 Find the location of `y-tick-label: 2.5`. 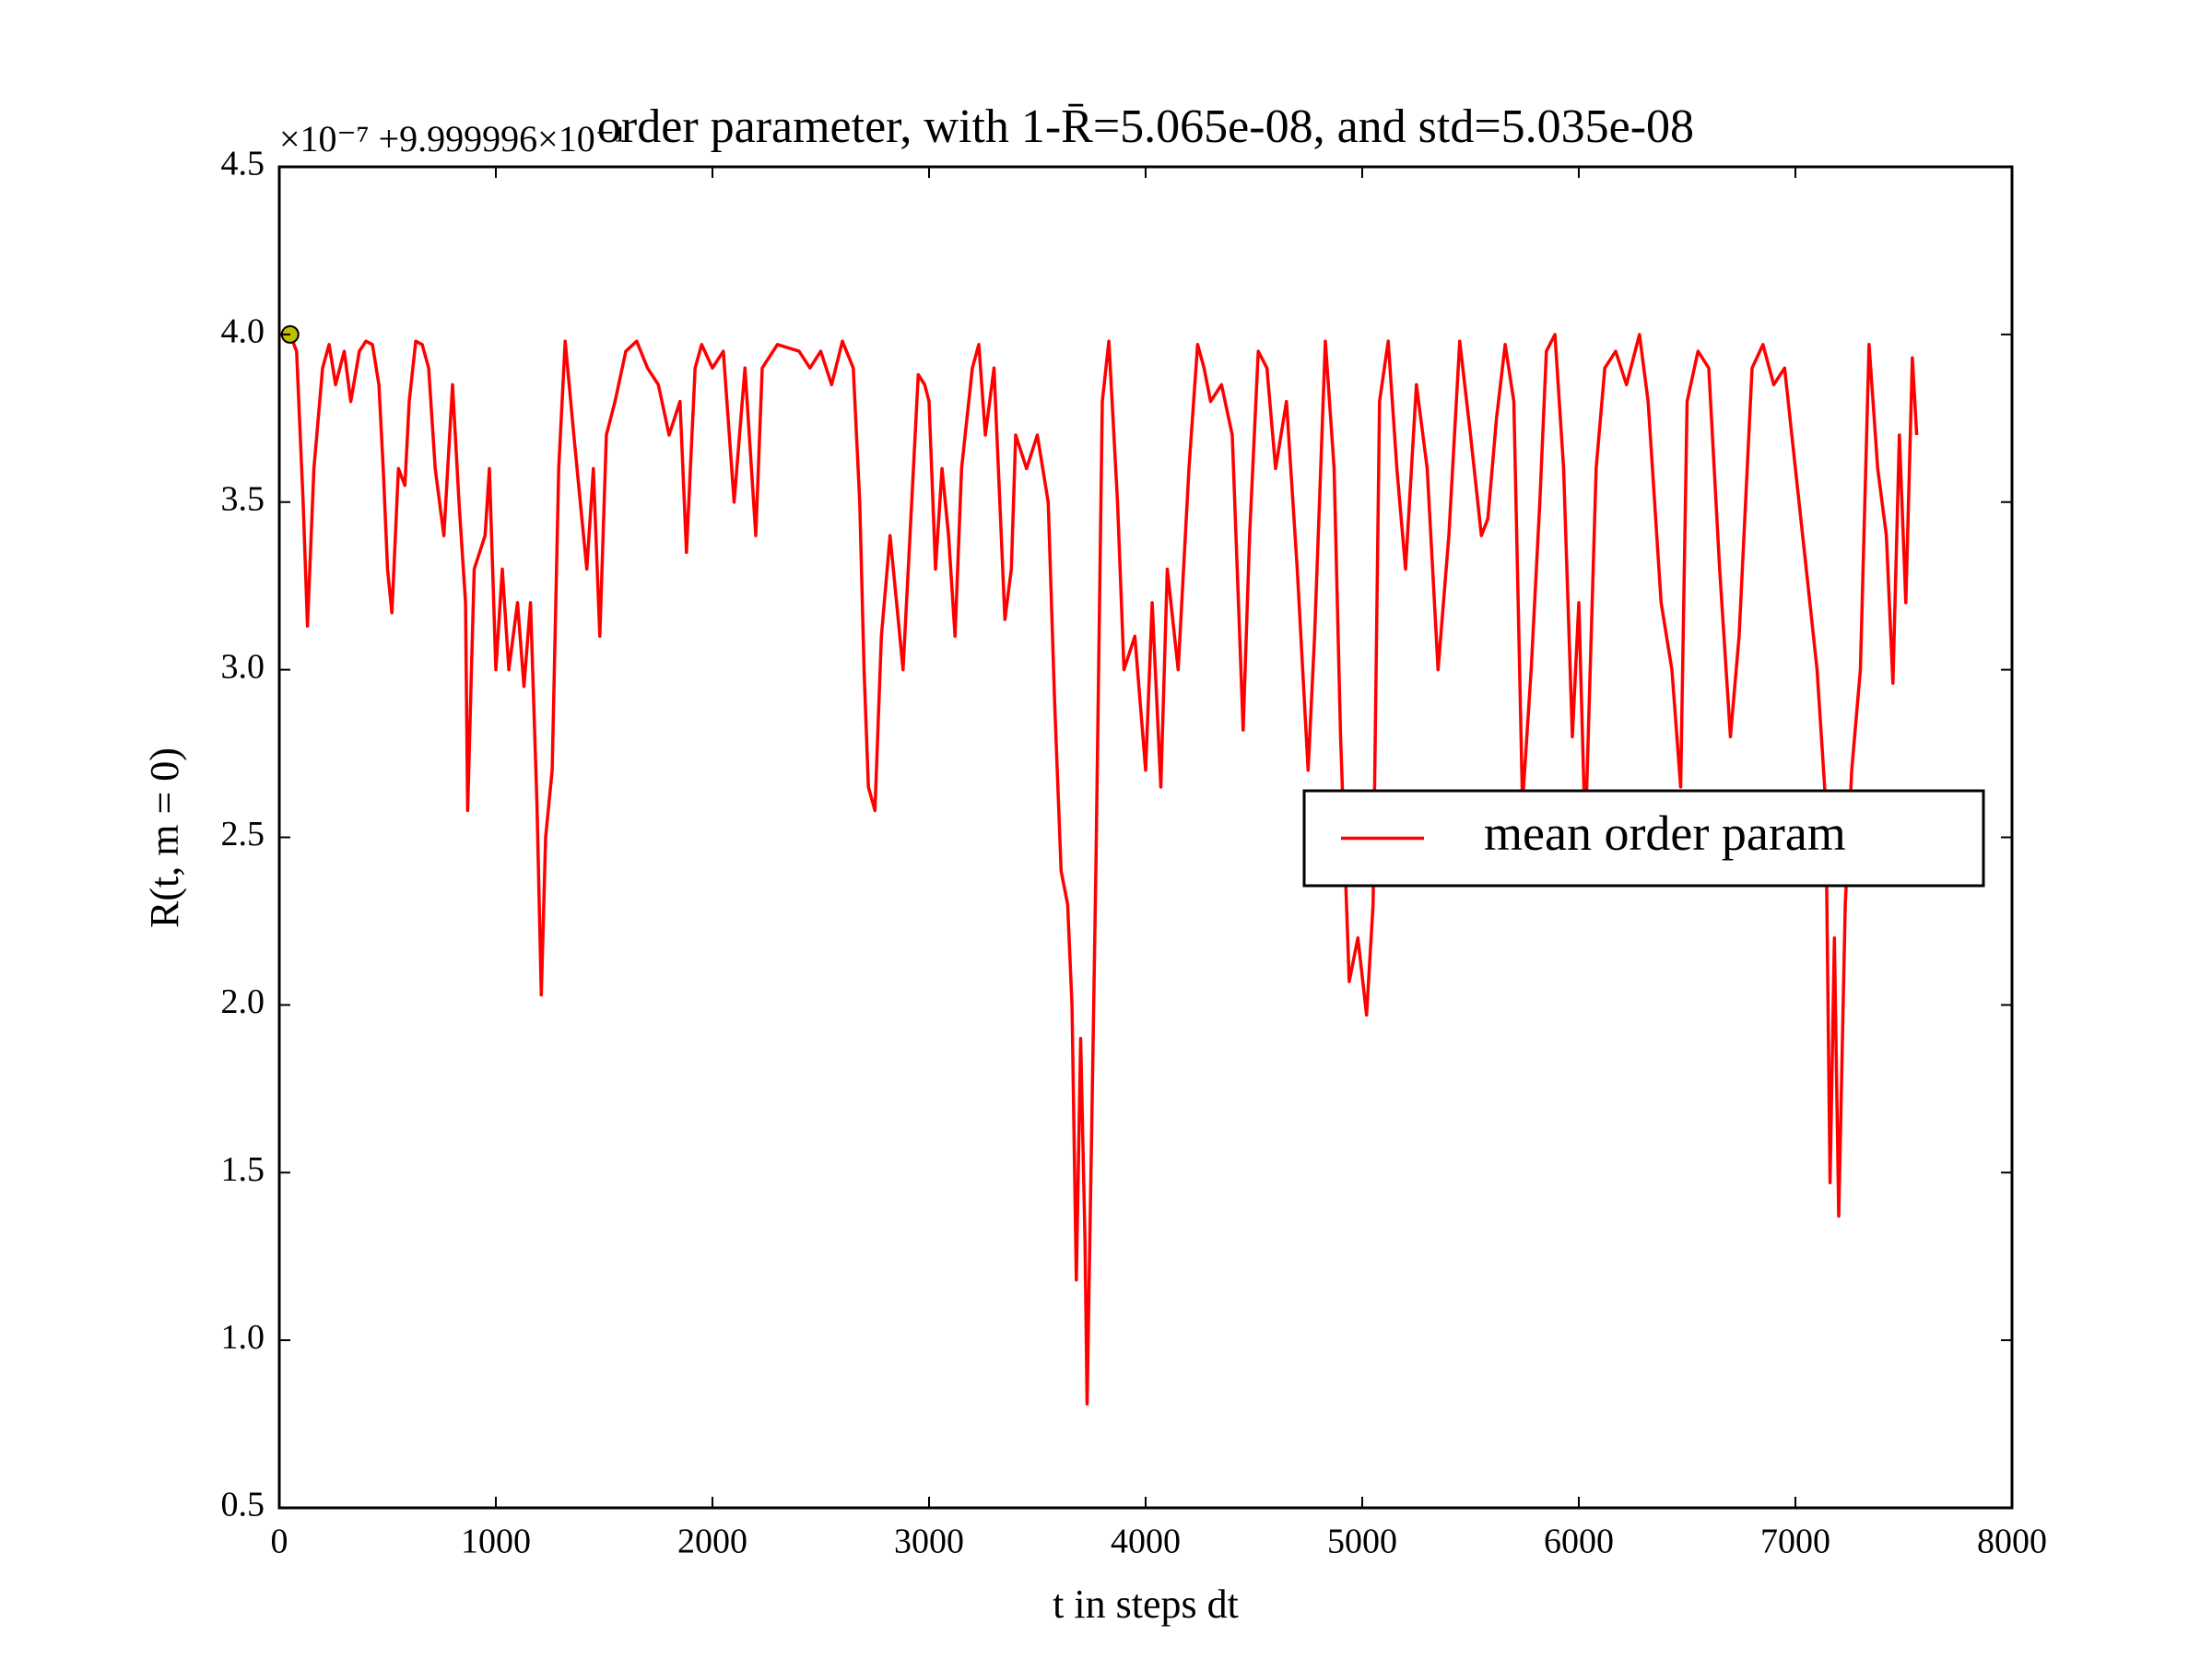

y-tick-label: 2.5 is located at coordinates (243, 834).